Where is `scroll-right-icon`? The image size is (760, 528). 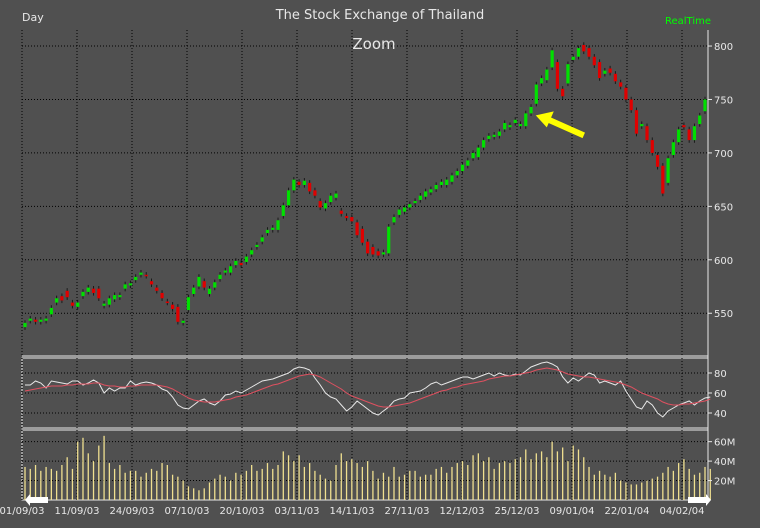
scroll-right-icon is located at coordinates (699, 500).